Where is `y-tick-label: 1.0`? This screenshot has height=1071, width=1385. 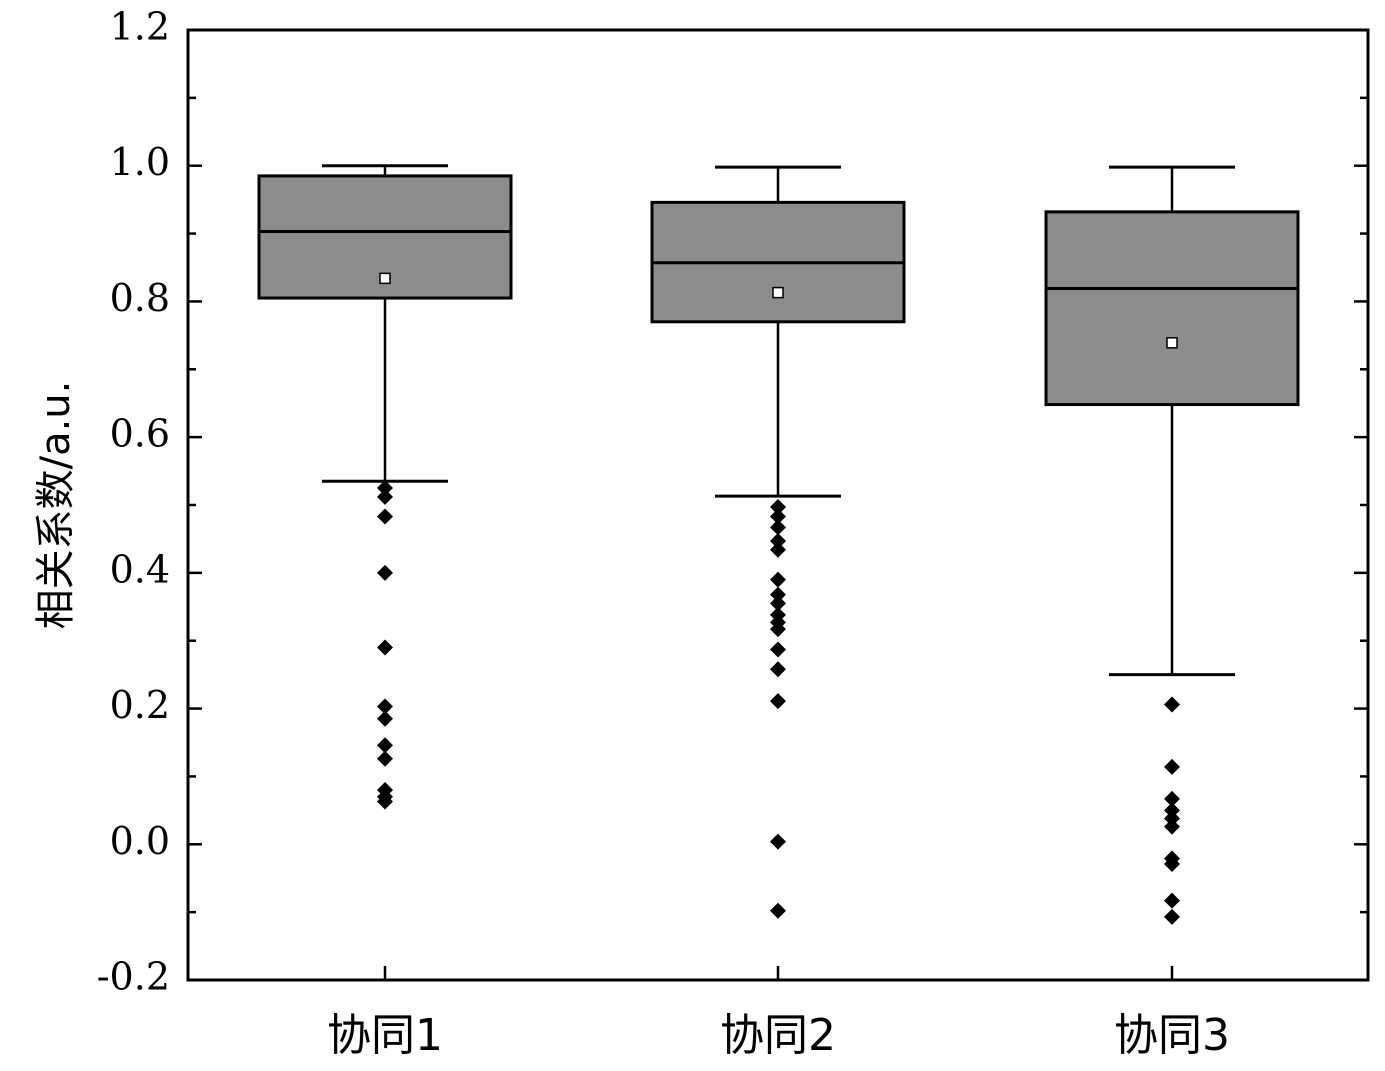 y-tick-label: 1.0 is located at coordinates (140, 162).